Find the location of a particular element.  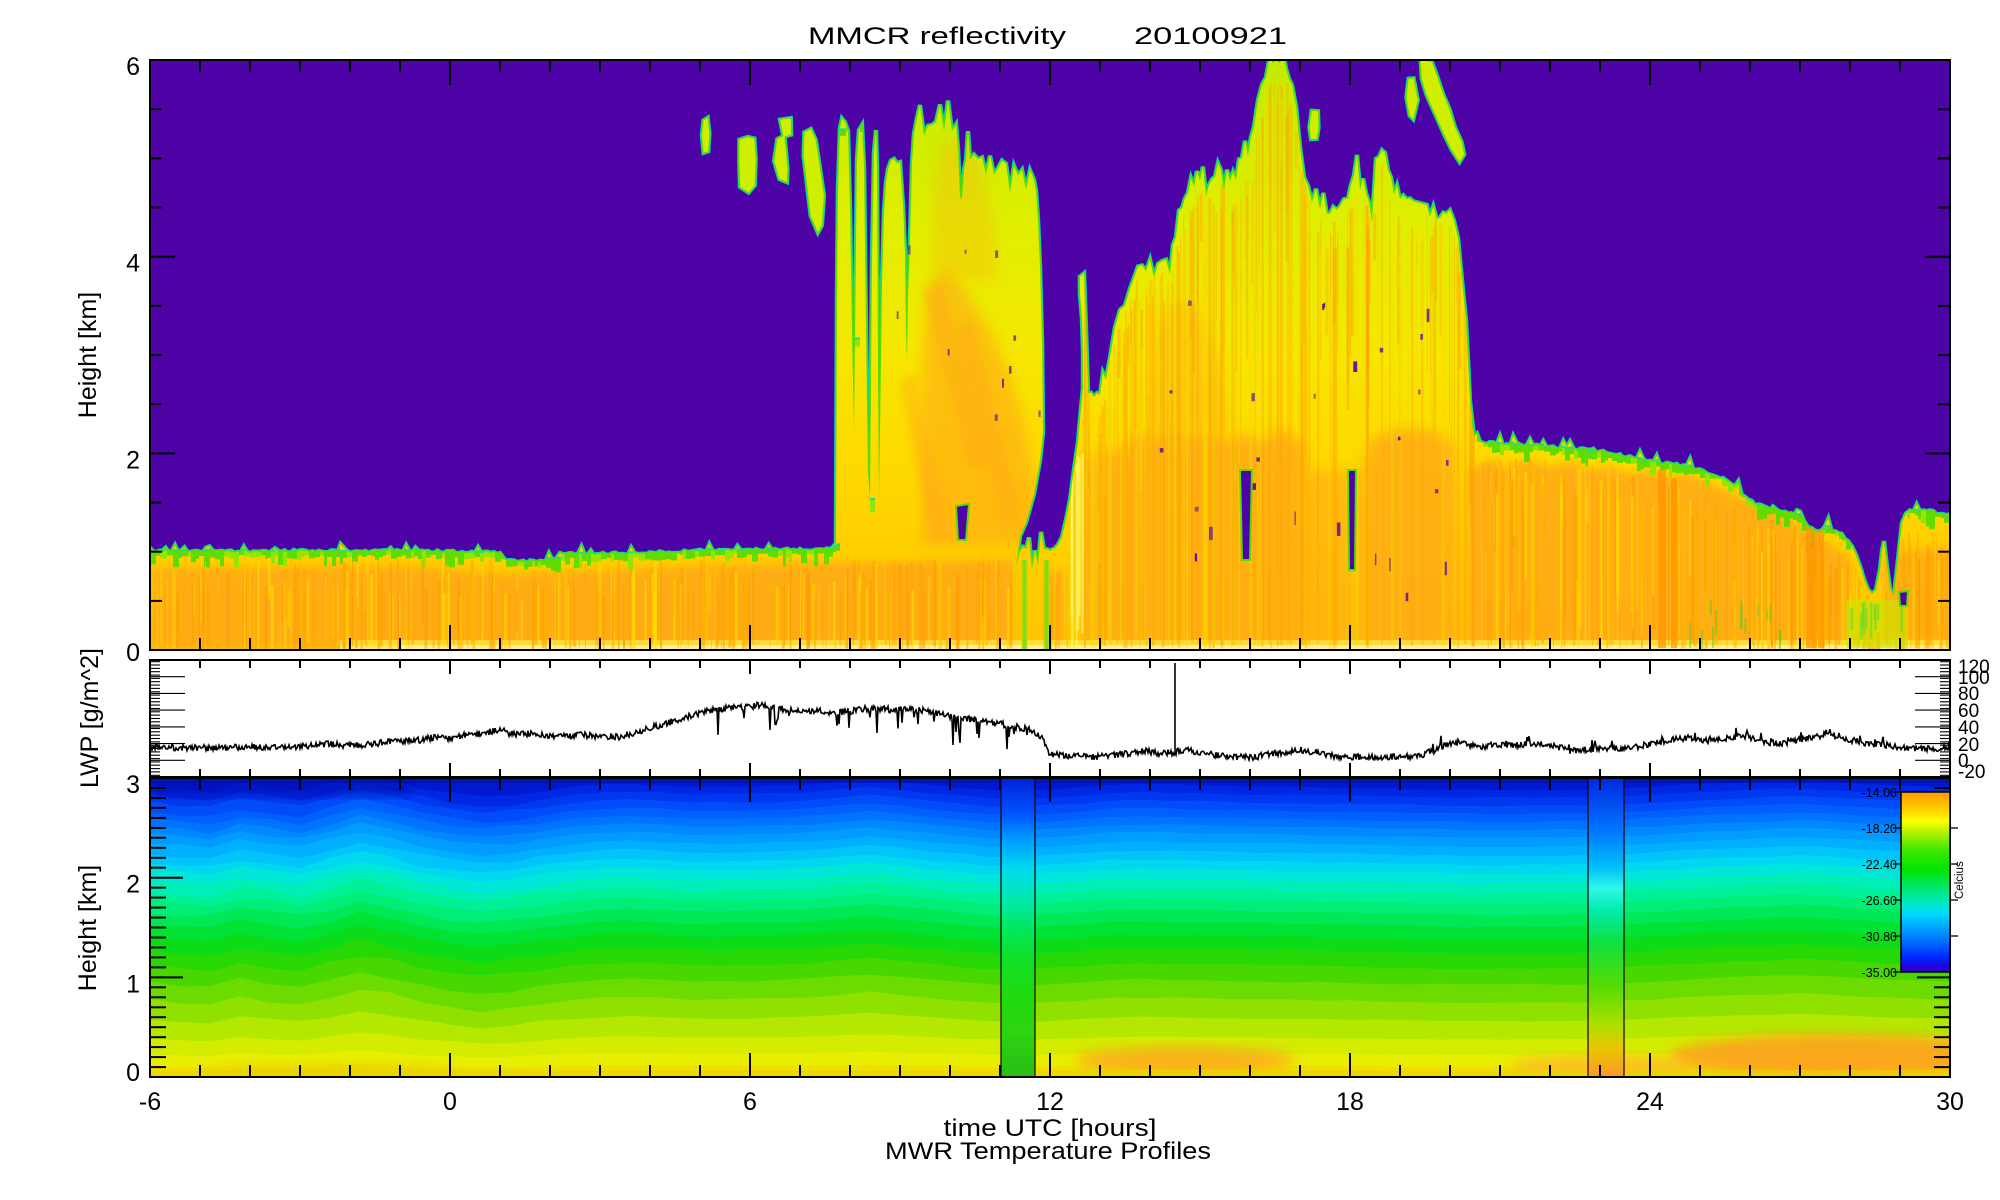

svg-text: LWP [g/m^2] is located at coordinates (90, 718).